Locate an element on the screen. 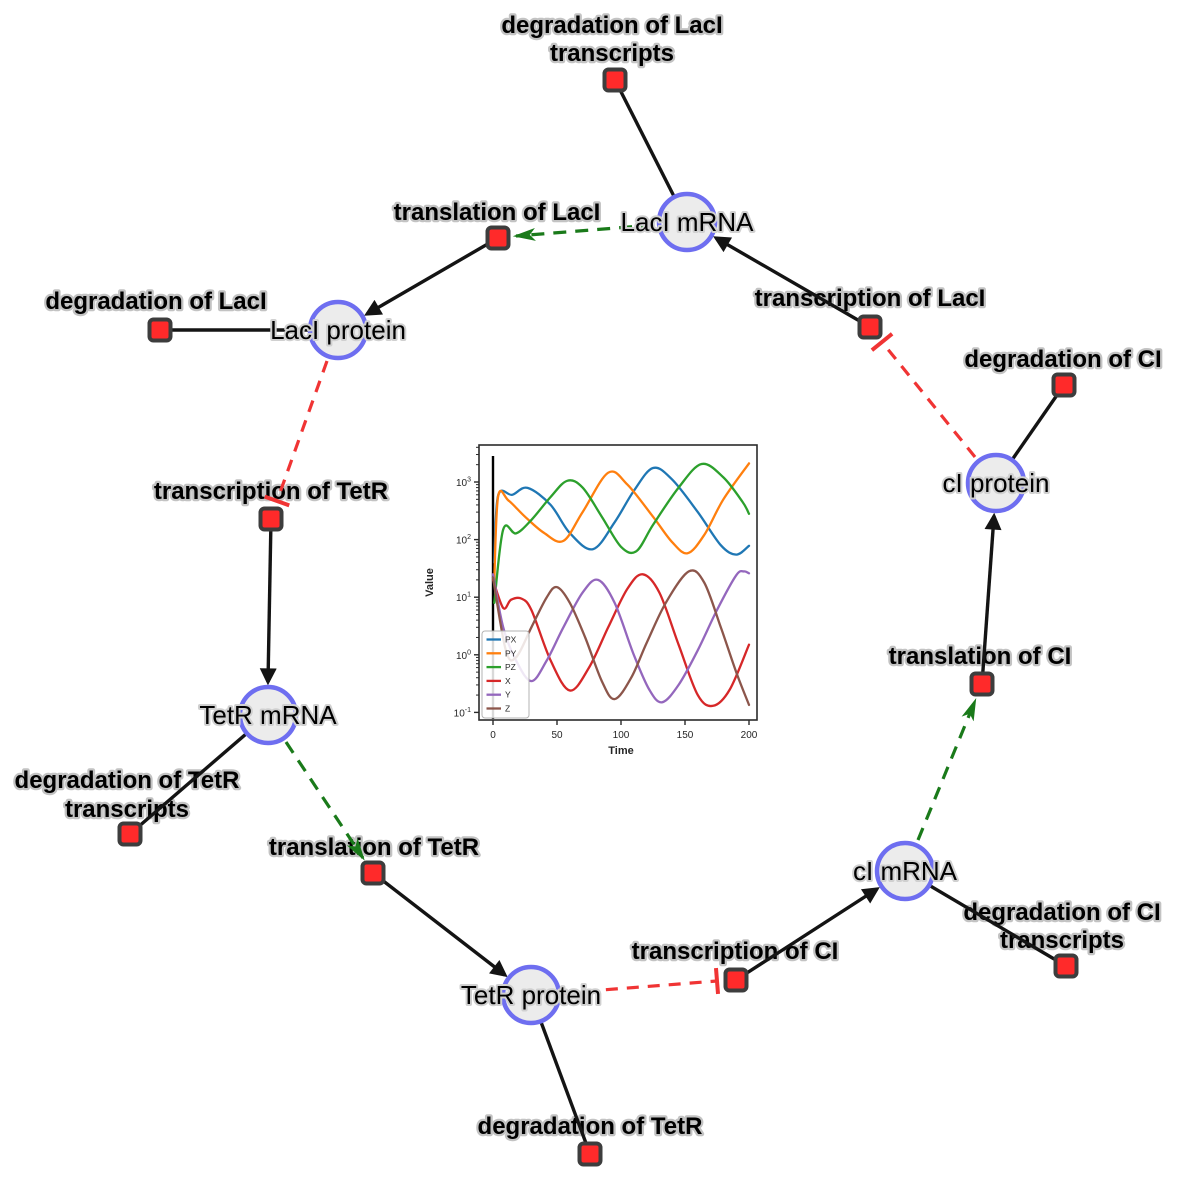 Image resolution: width=1189 pixels, height=1200 pixels. translation-tetr-label: translation of TetR is located at coordinates (374, 847).